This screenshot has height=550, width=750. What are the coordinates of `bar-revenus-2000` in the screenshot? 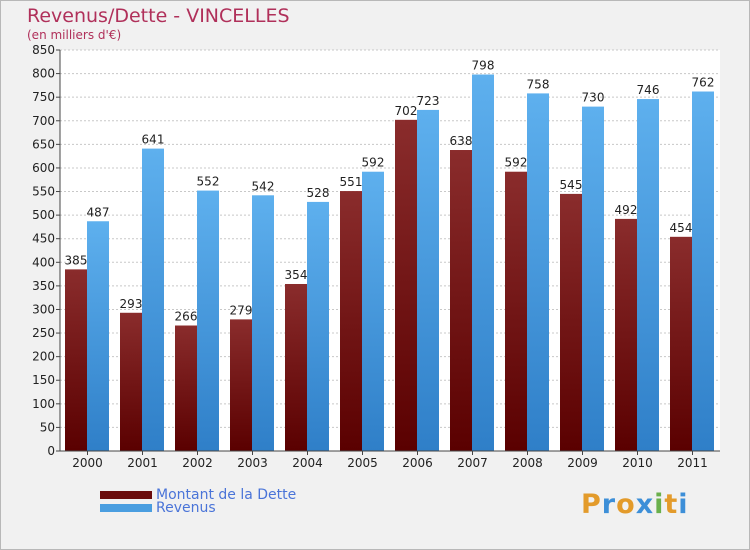 It's located at (98, 336).